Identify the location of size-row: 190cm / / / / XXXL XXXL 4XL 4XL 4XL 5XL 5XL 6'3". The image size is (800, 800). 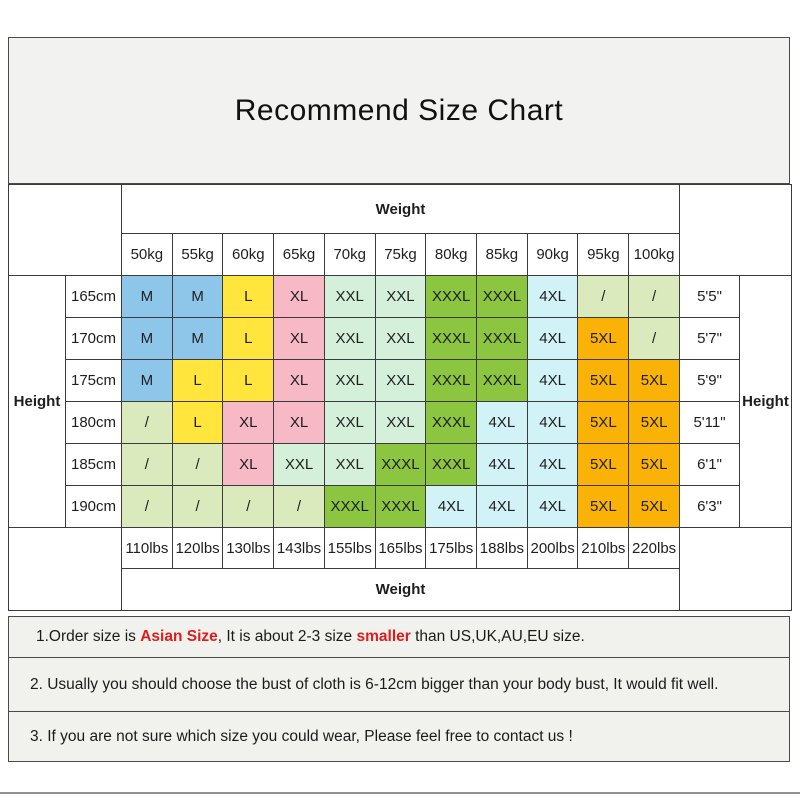
(400, 506).